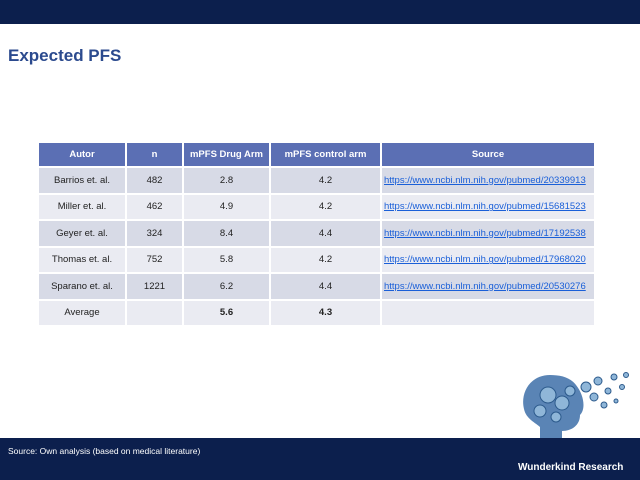 The image size is (640, 480). What do you see at coordinates (82, 286) in the screenshot?
I see `autor-cell: Sparano et. al.` at bounding box center [82, 286].